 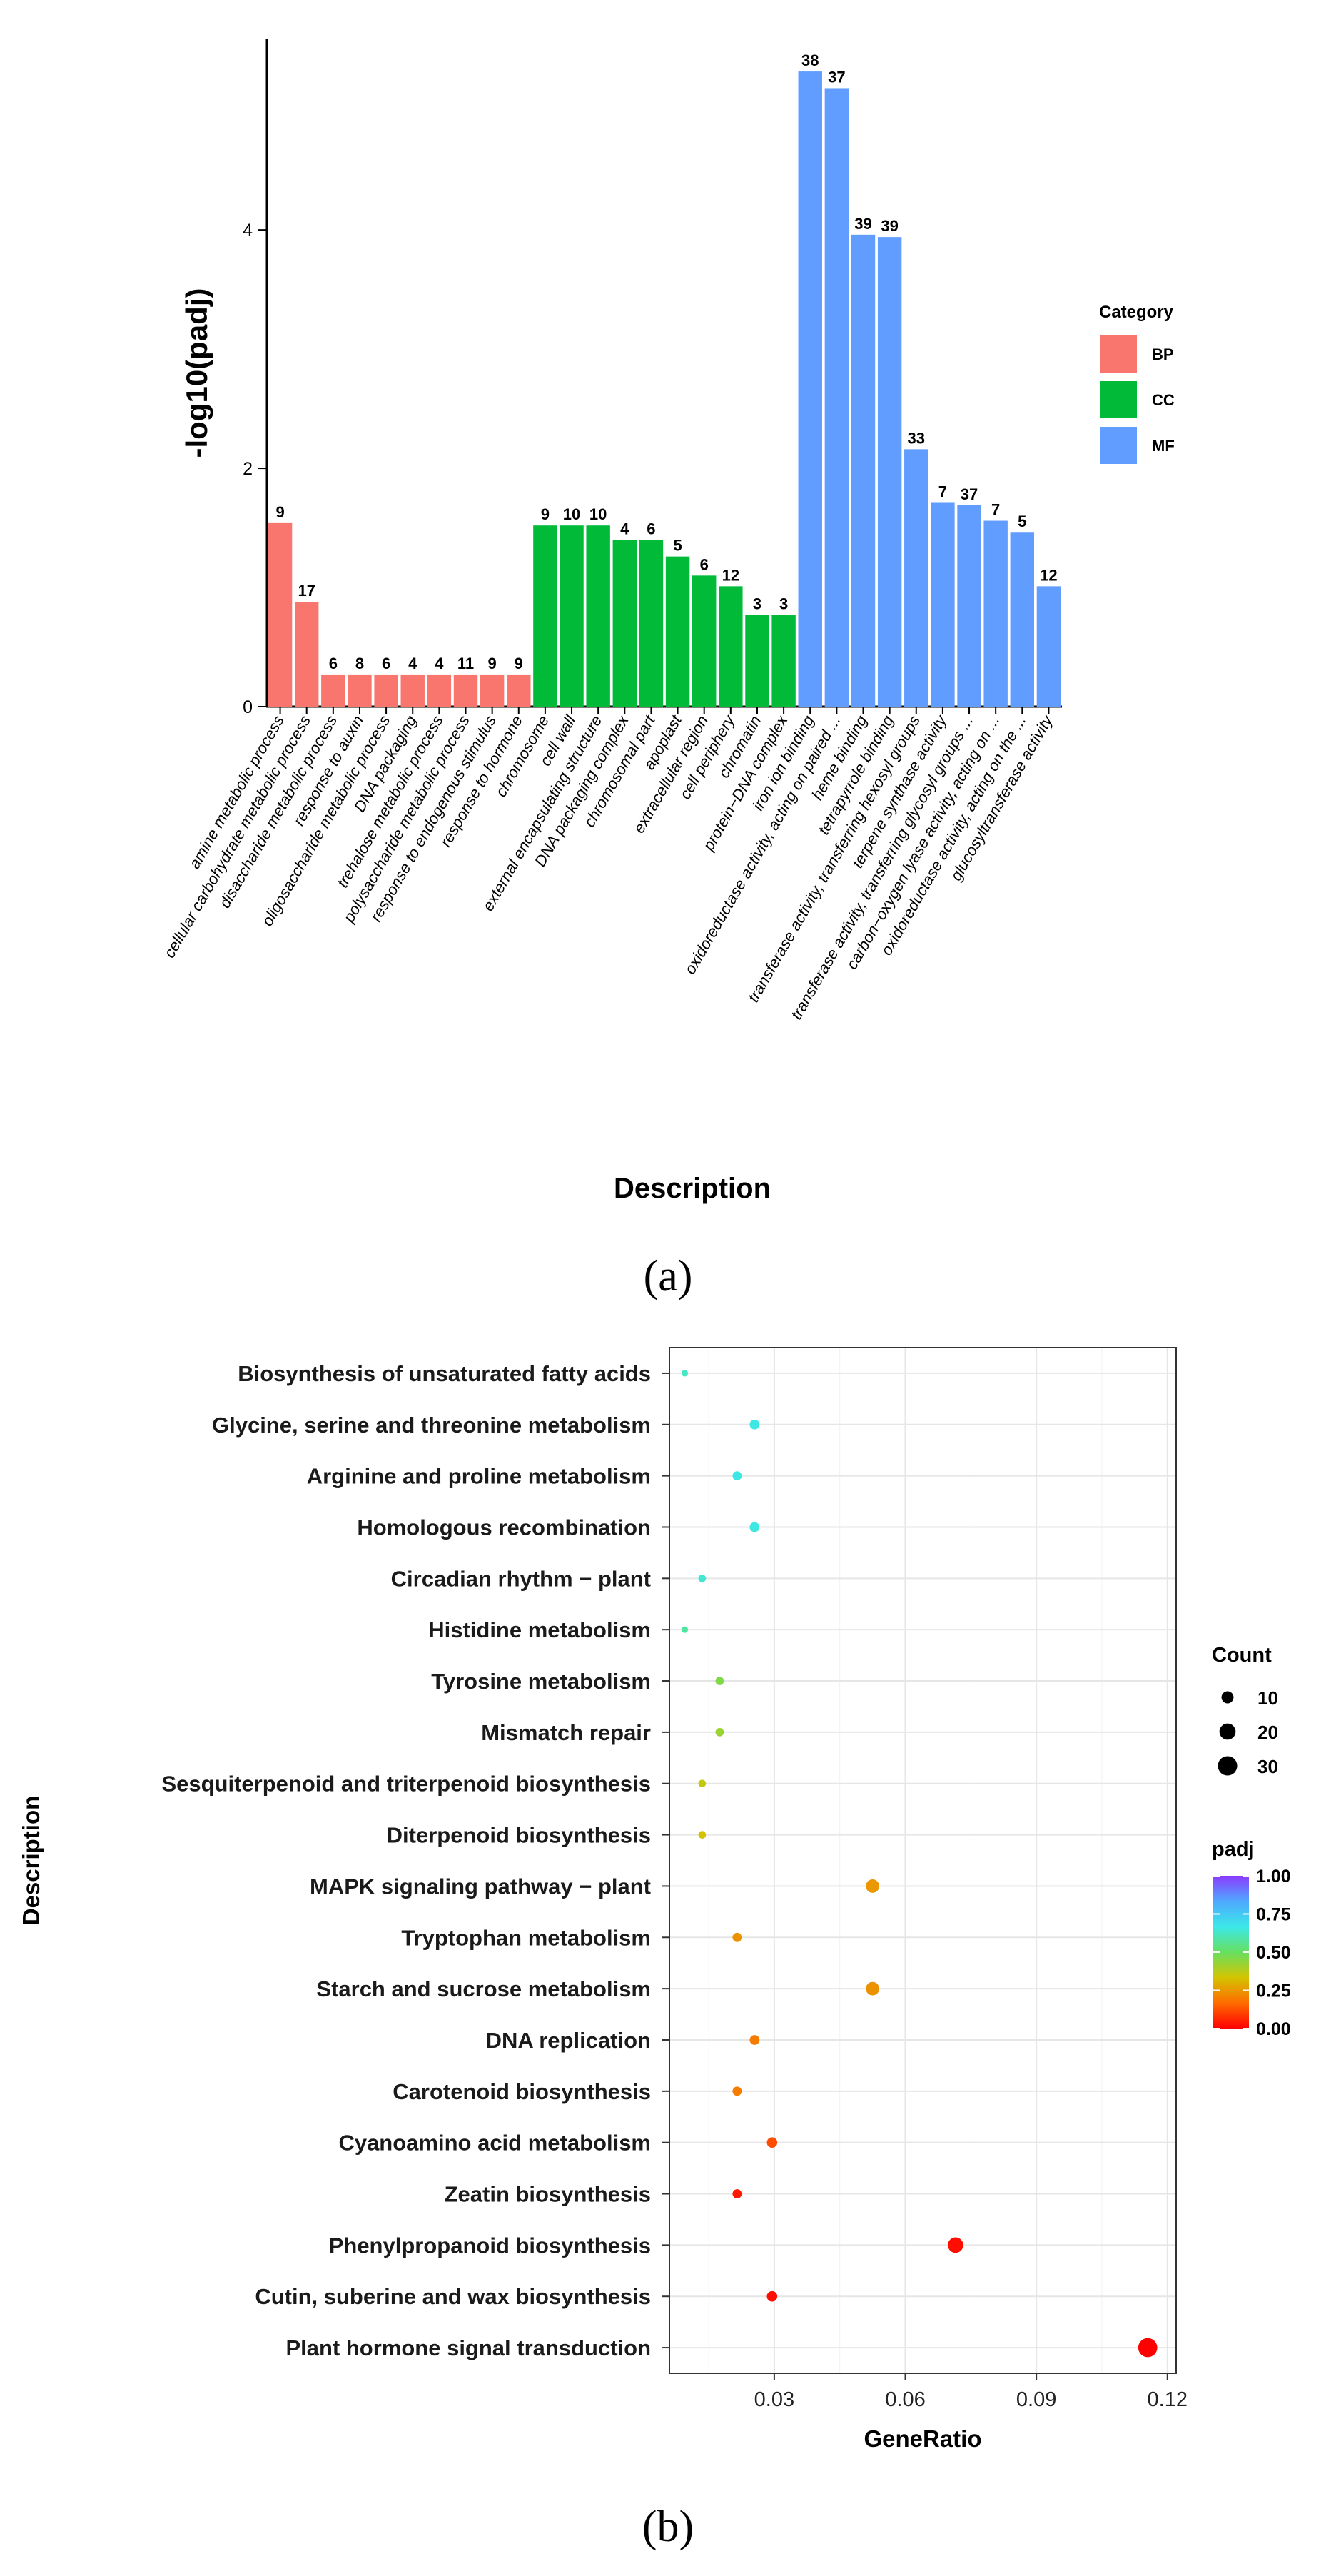 What do you see at coordinates (1273, 2029) in the screenshot?
I see `padj-legend-label: 0.00` at bounding box center [1273, 2029].